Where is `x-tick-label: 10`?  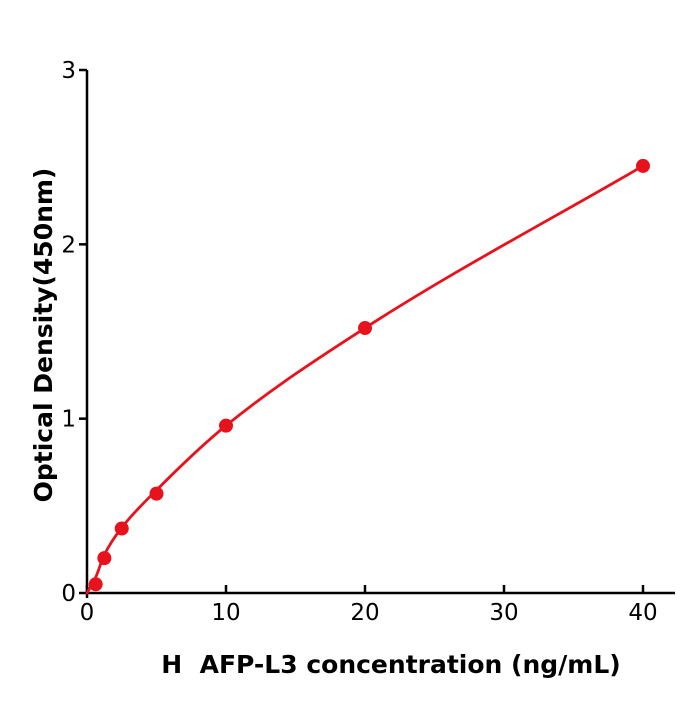 x-tick-label: 10 is located at coordinates (225, 613).